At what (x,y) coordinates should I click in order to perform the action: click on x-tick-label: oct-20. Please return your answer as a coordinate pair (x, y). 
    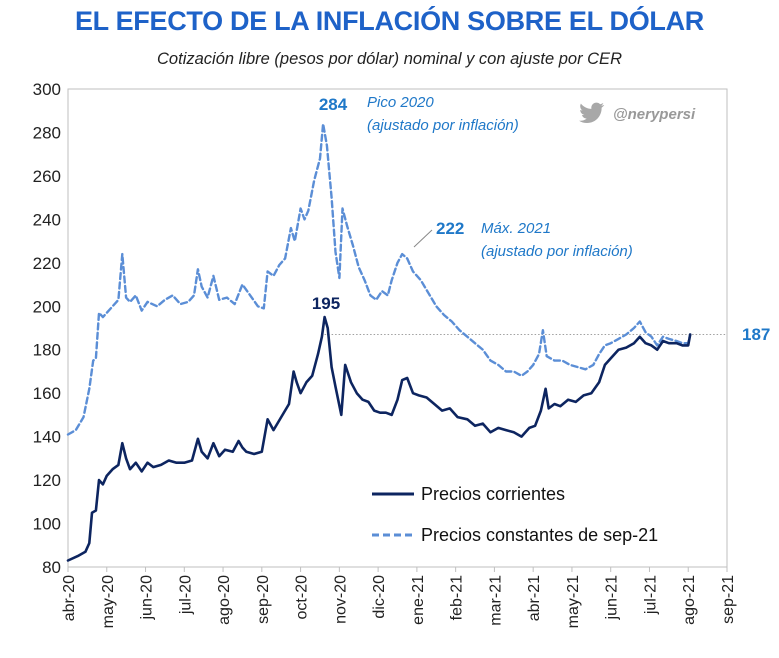
    Looking at the image, I should click on (302, 597).